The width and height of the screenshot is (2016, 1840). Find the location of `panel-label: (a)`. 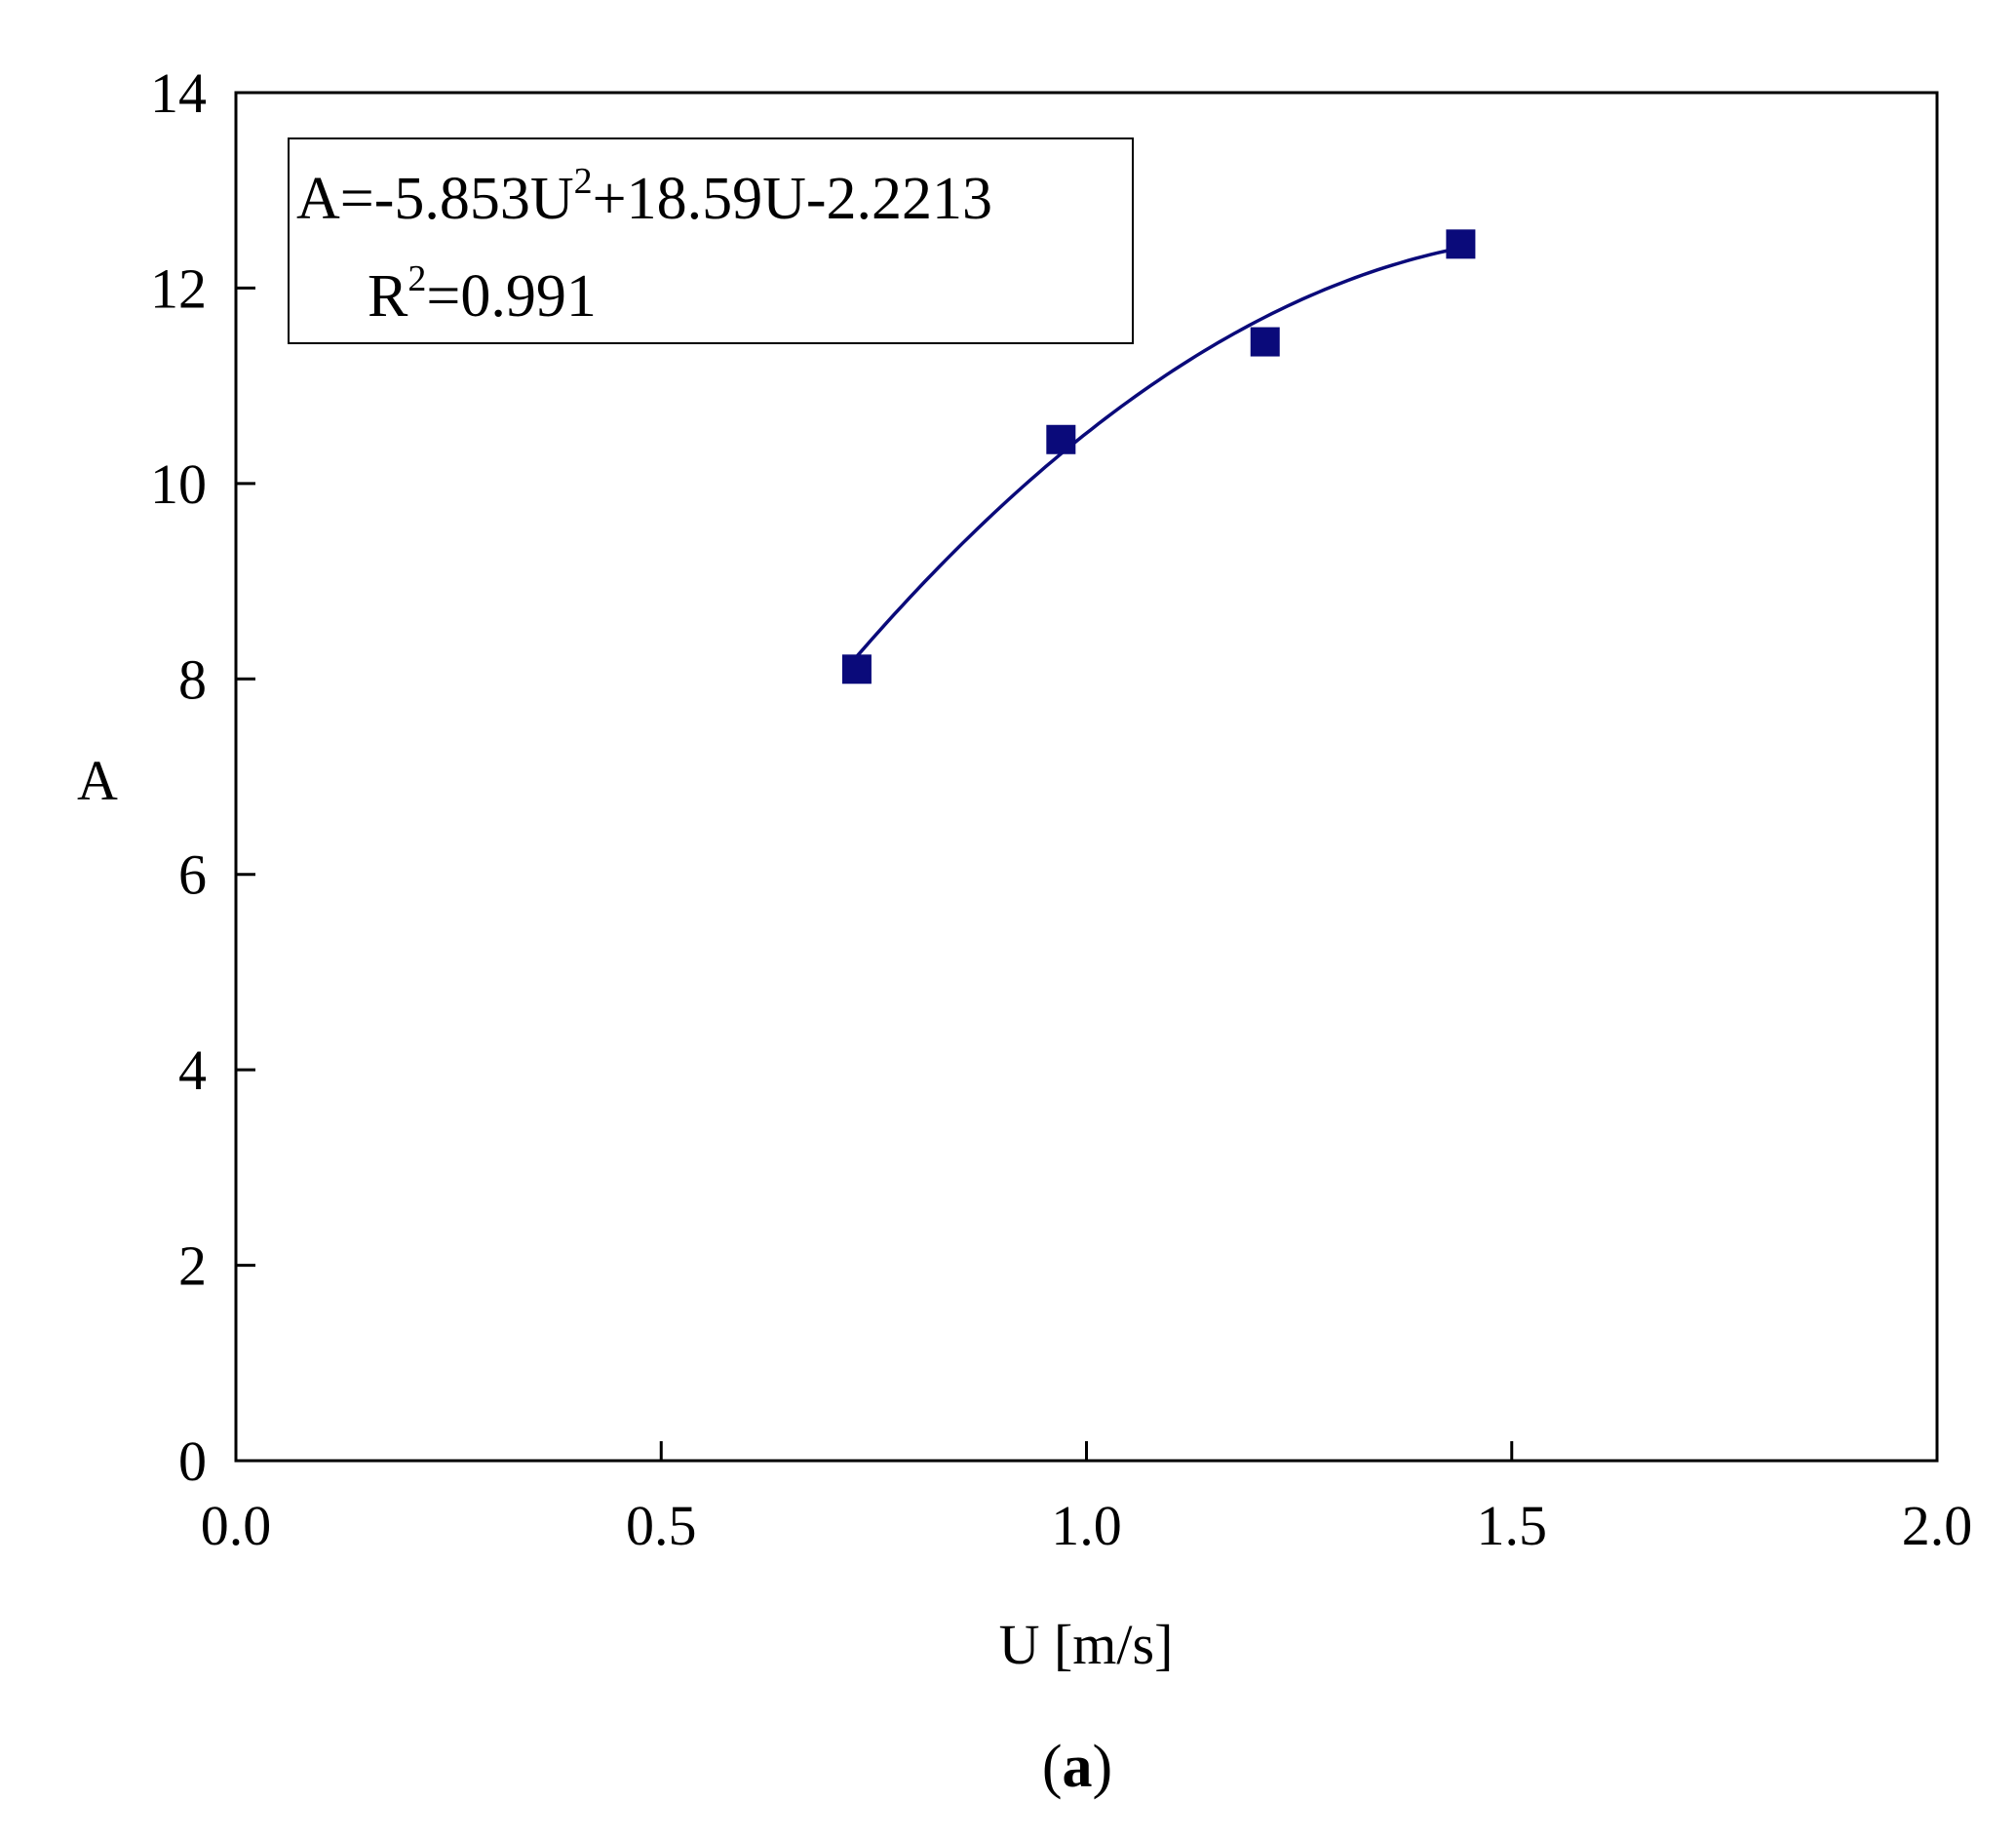

panel-label: (a) is located at coordinates (1077, 1767).